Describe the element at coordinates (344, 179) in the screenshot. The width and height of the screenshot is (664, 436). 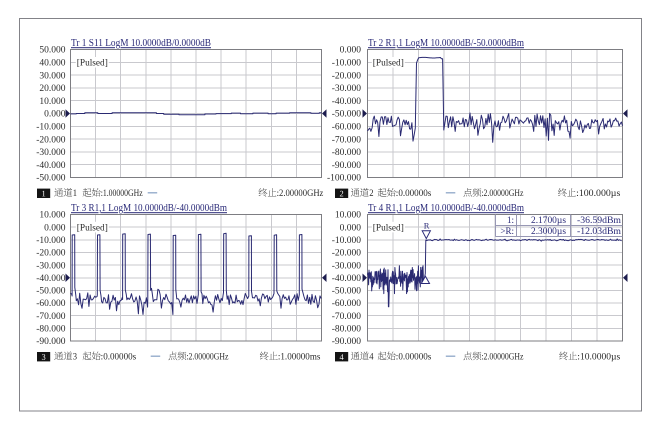
I see `svg-text: -100.000` at that location.